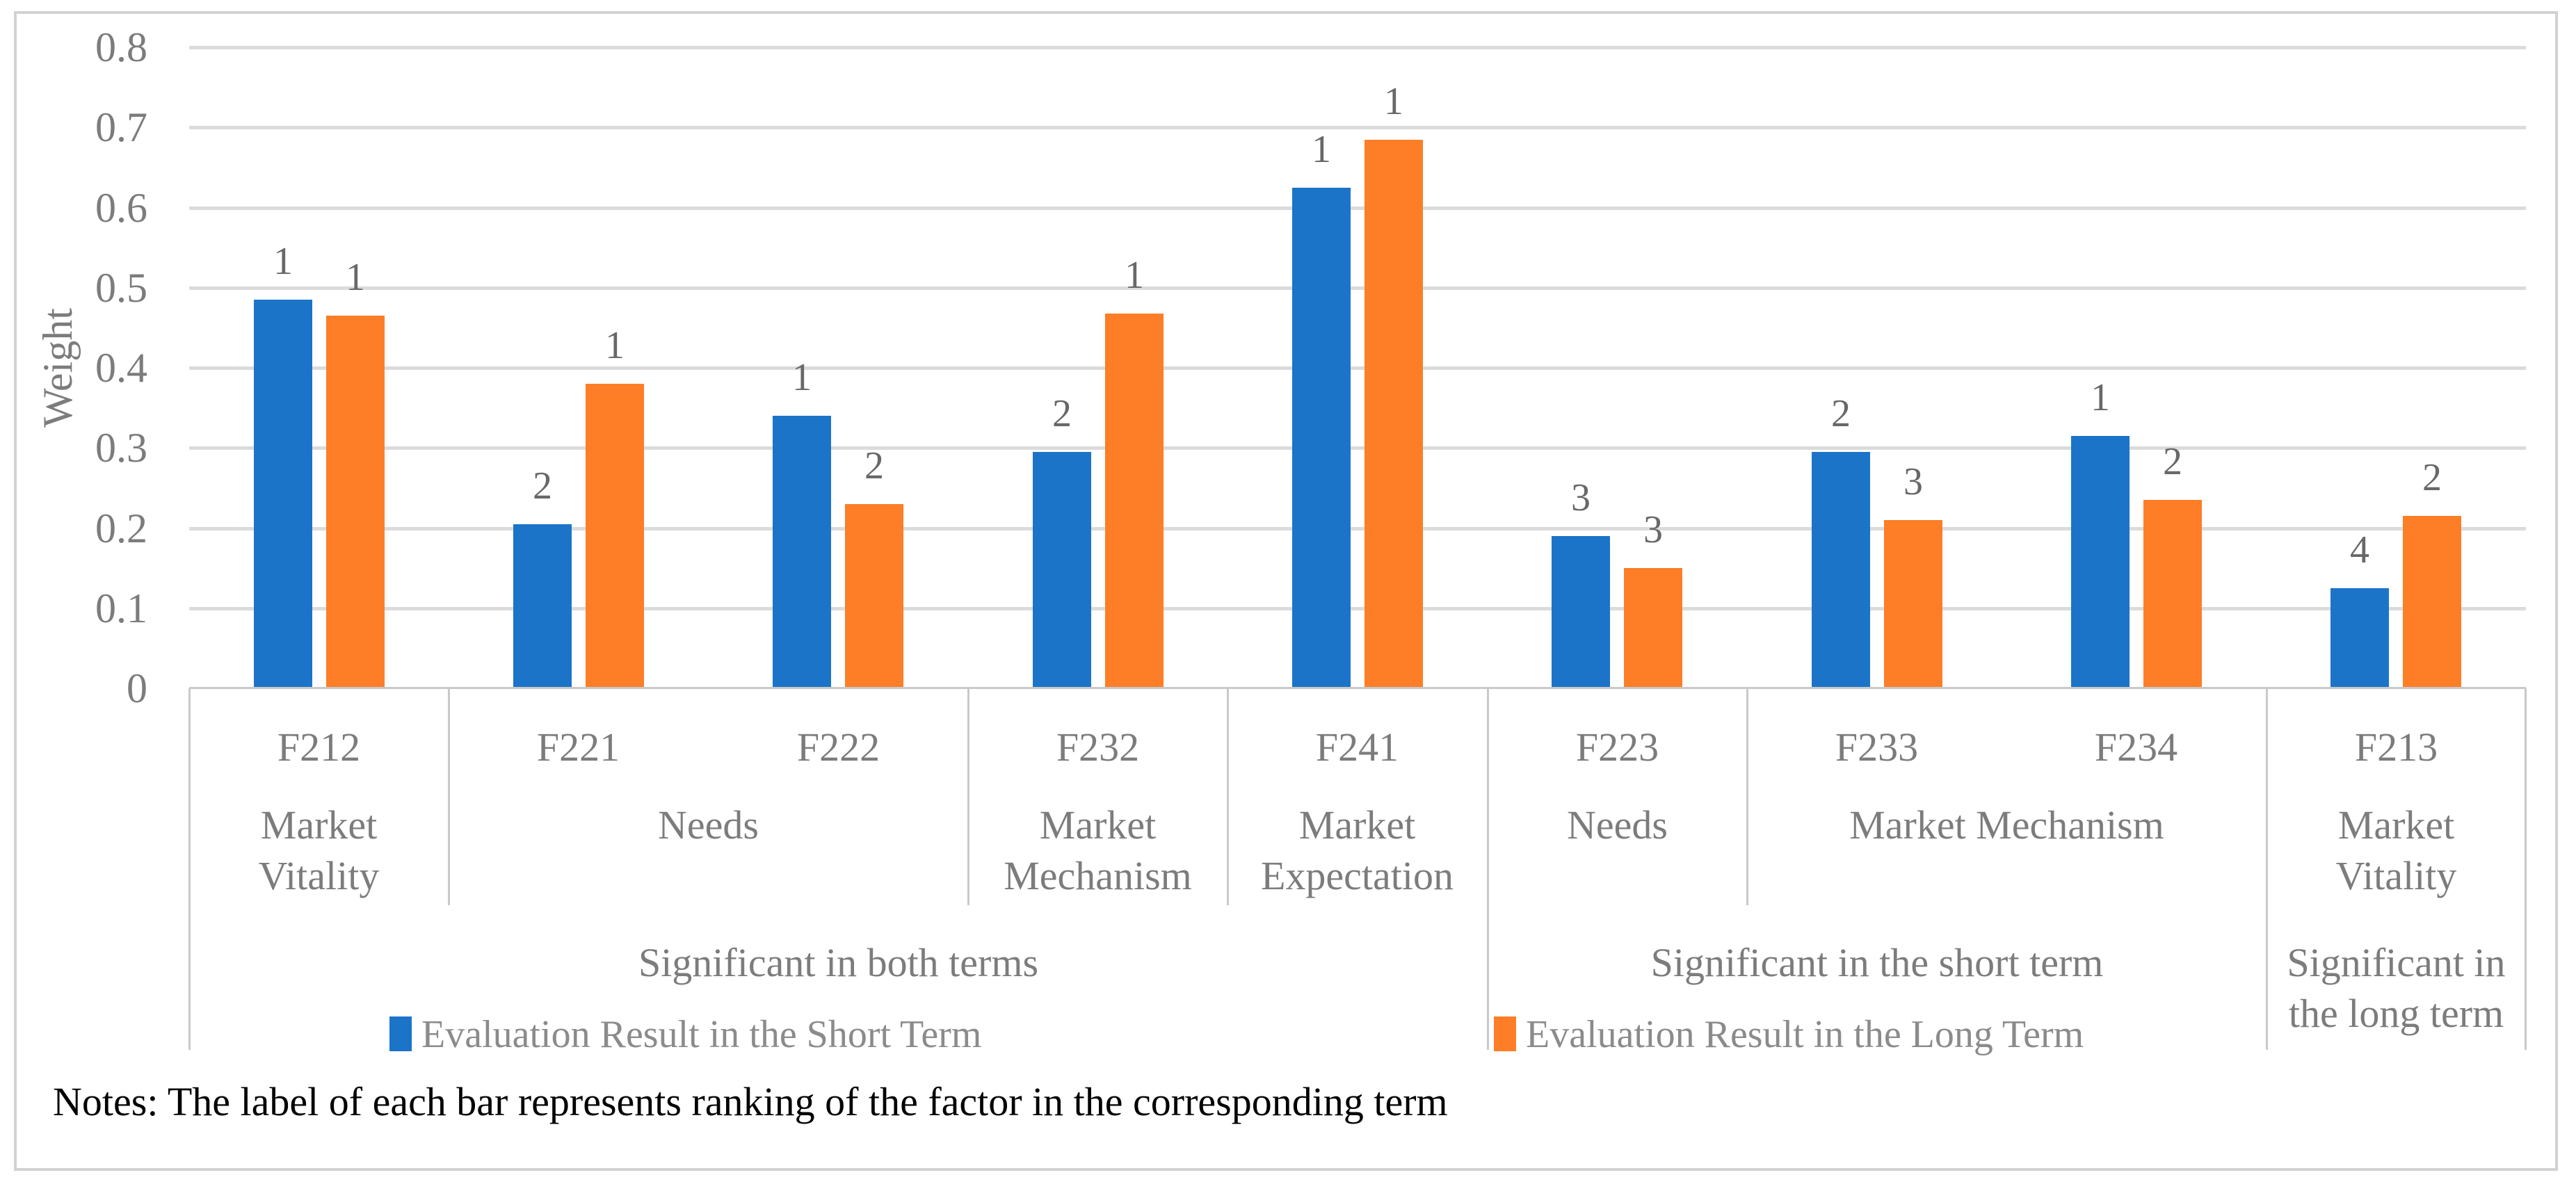 Image resolution: width=2576 pixels, height=1191 pixels. I want to click on category-code-F241: F241, so click(1357, 747).